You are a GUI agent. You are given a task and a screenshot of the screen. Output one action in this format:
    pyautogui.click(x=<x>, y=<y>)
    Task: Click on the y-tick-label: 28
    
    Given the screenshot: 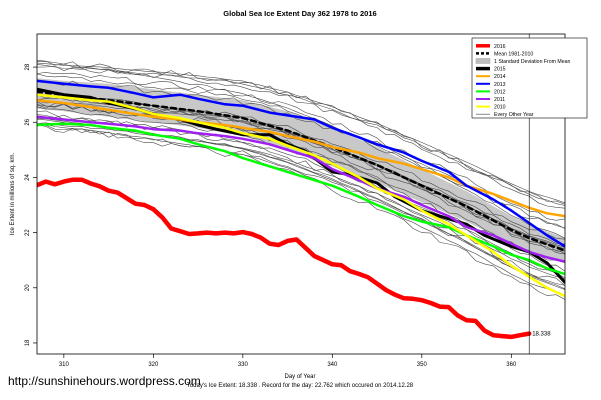 What is the action you would take?
    pyautogui.click(x=28, y=66)
    